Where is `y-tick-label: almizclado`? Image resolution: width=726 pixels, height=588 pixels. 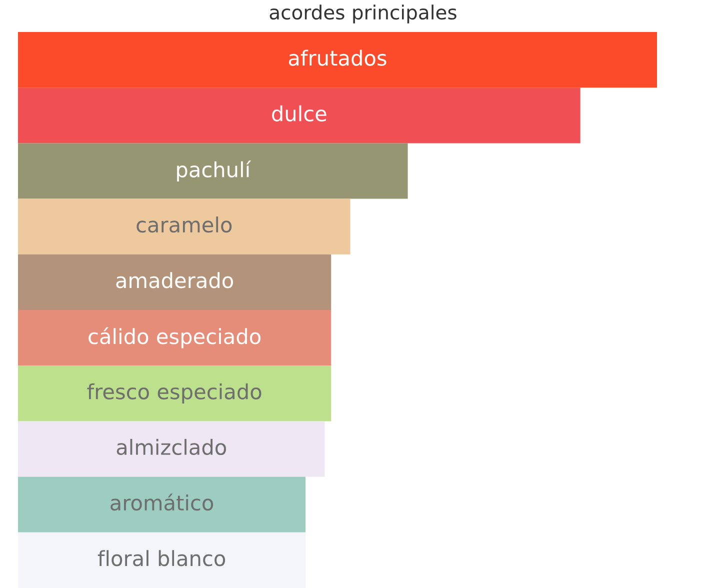 y-tick-label: almizclado is located at coordinates (171, 447).